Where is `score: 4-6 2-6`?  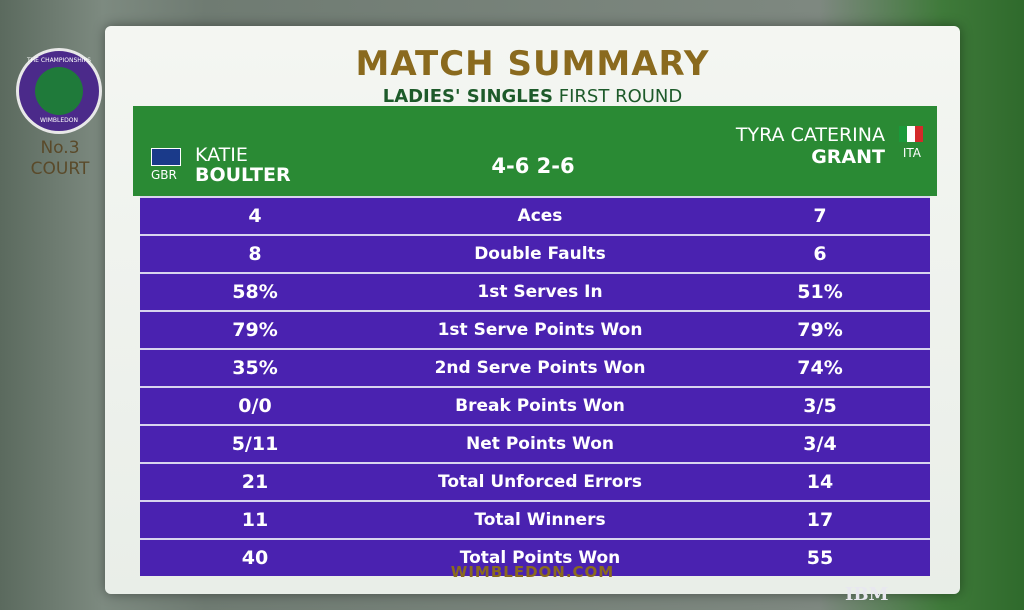 score: 4-6 2-6 is located at coordinates (533, 166).